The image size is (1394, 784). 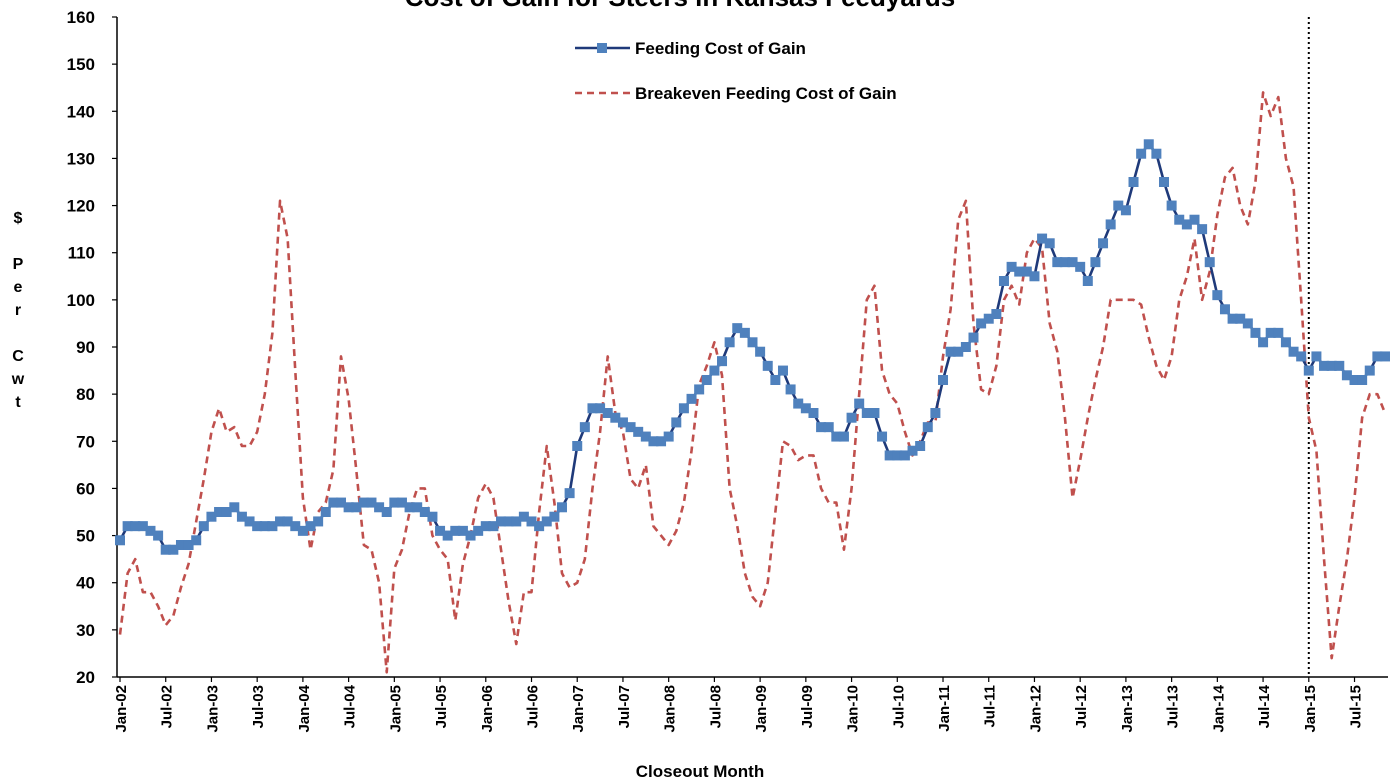 What do you see at coordinates (853, 709) in the screenshot?
I see `x-tick-label: Jan-10` at bounding box center [853, 709].